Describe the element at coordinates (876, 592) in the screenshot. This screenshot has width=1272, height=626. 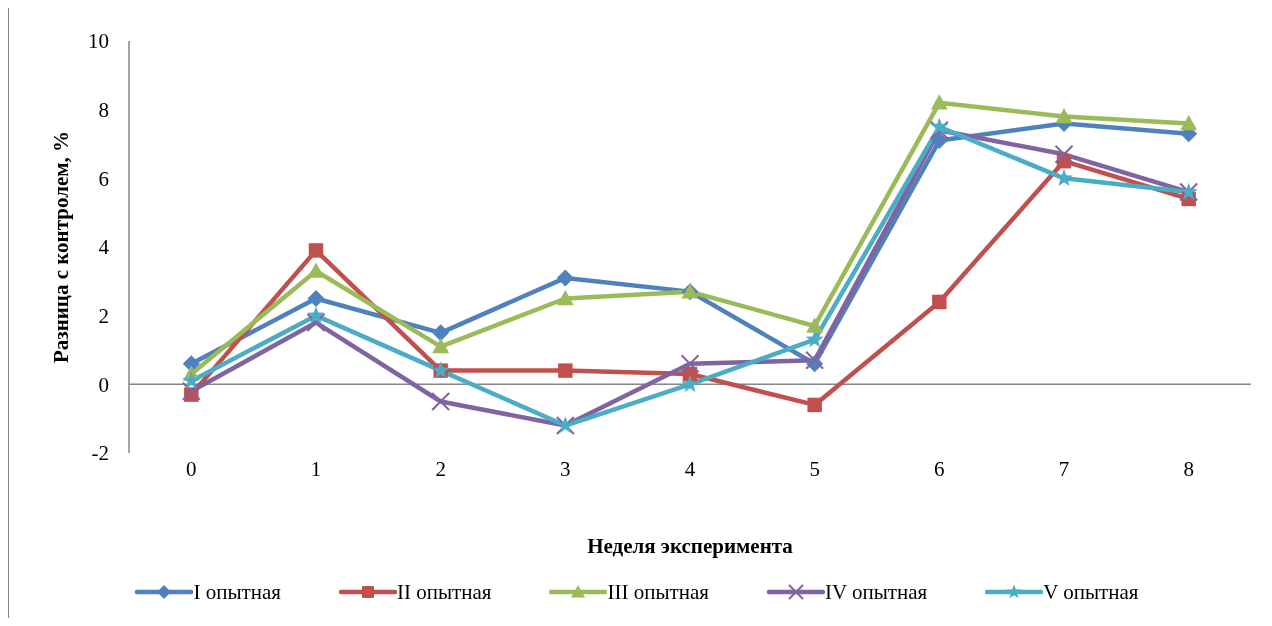
I see `legend-label: IV опытная` at that location.